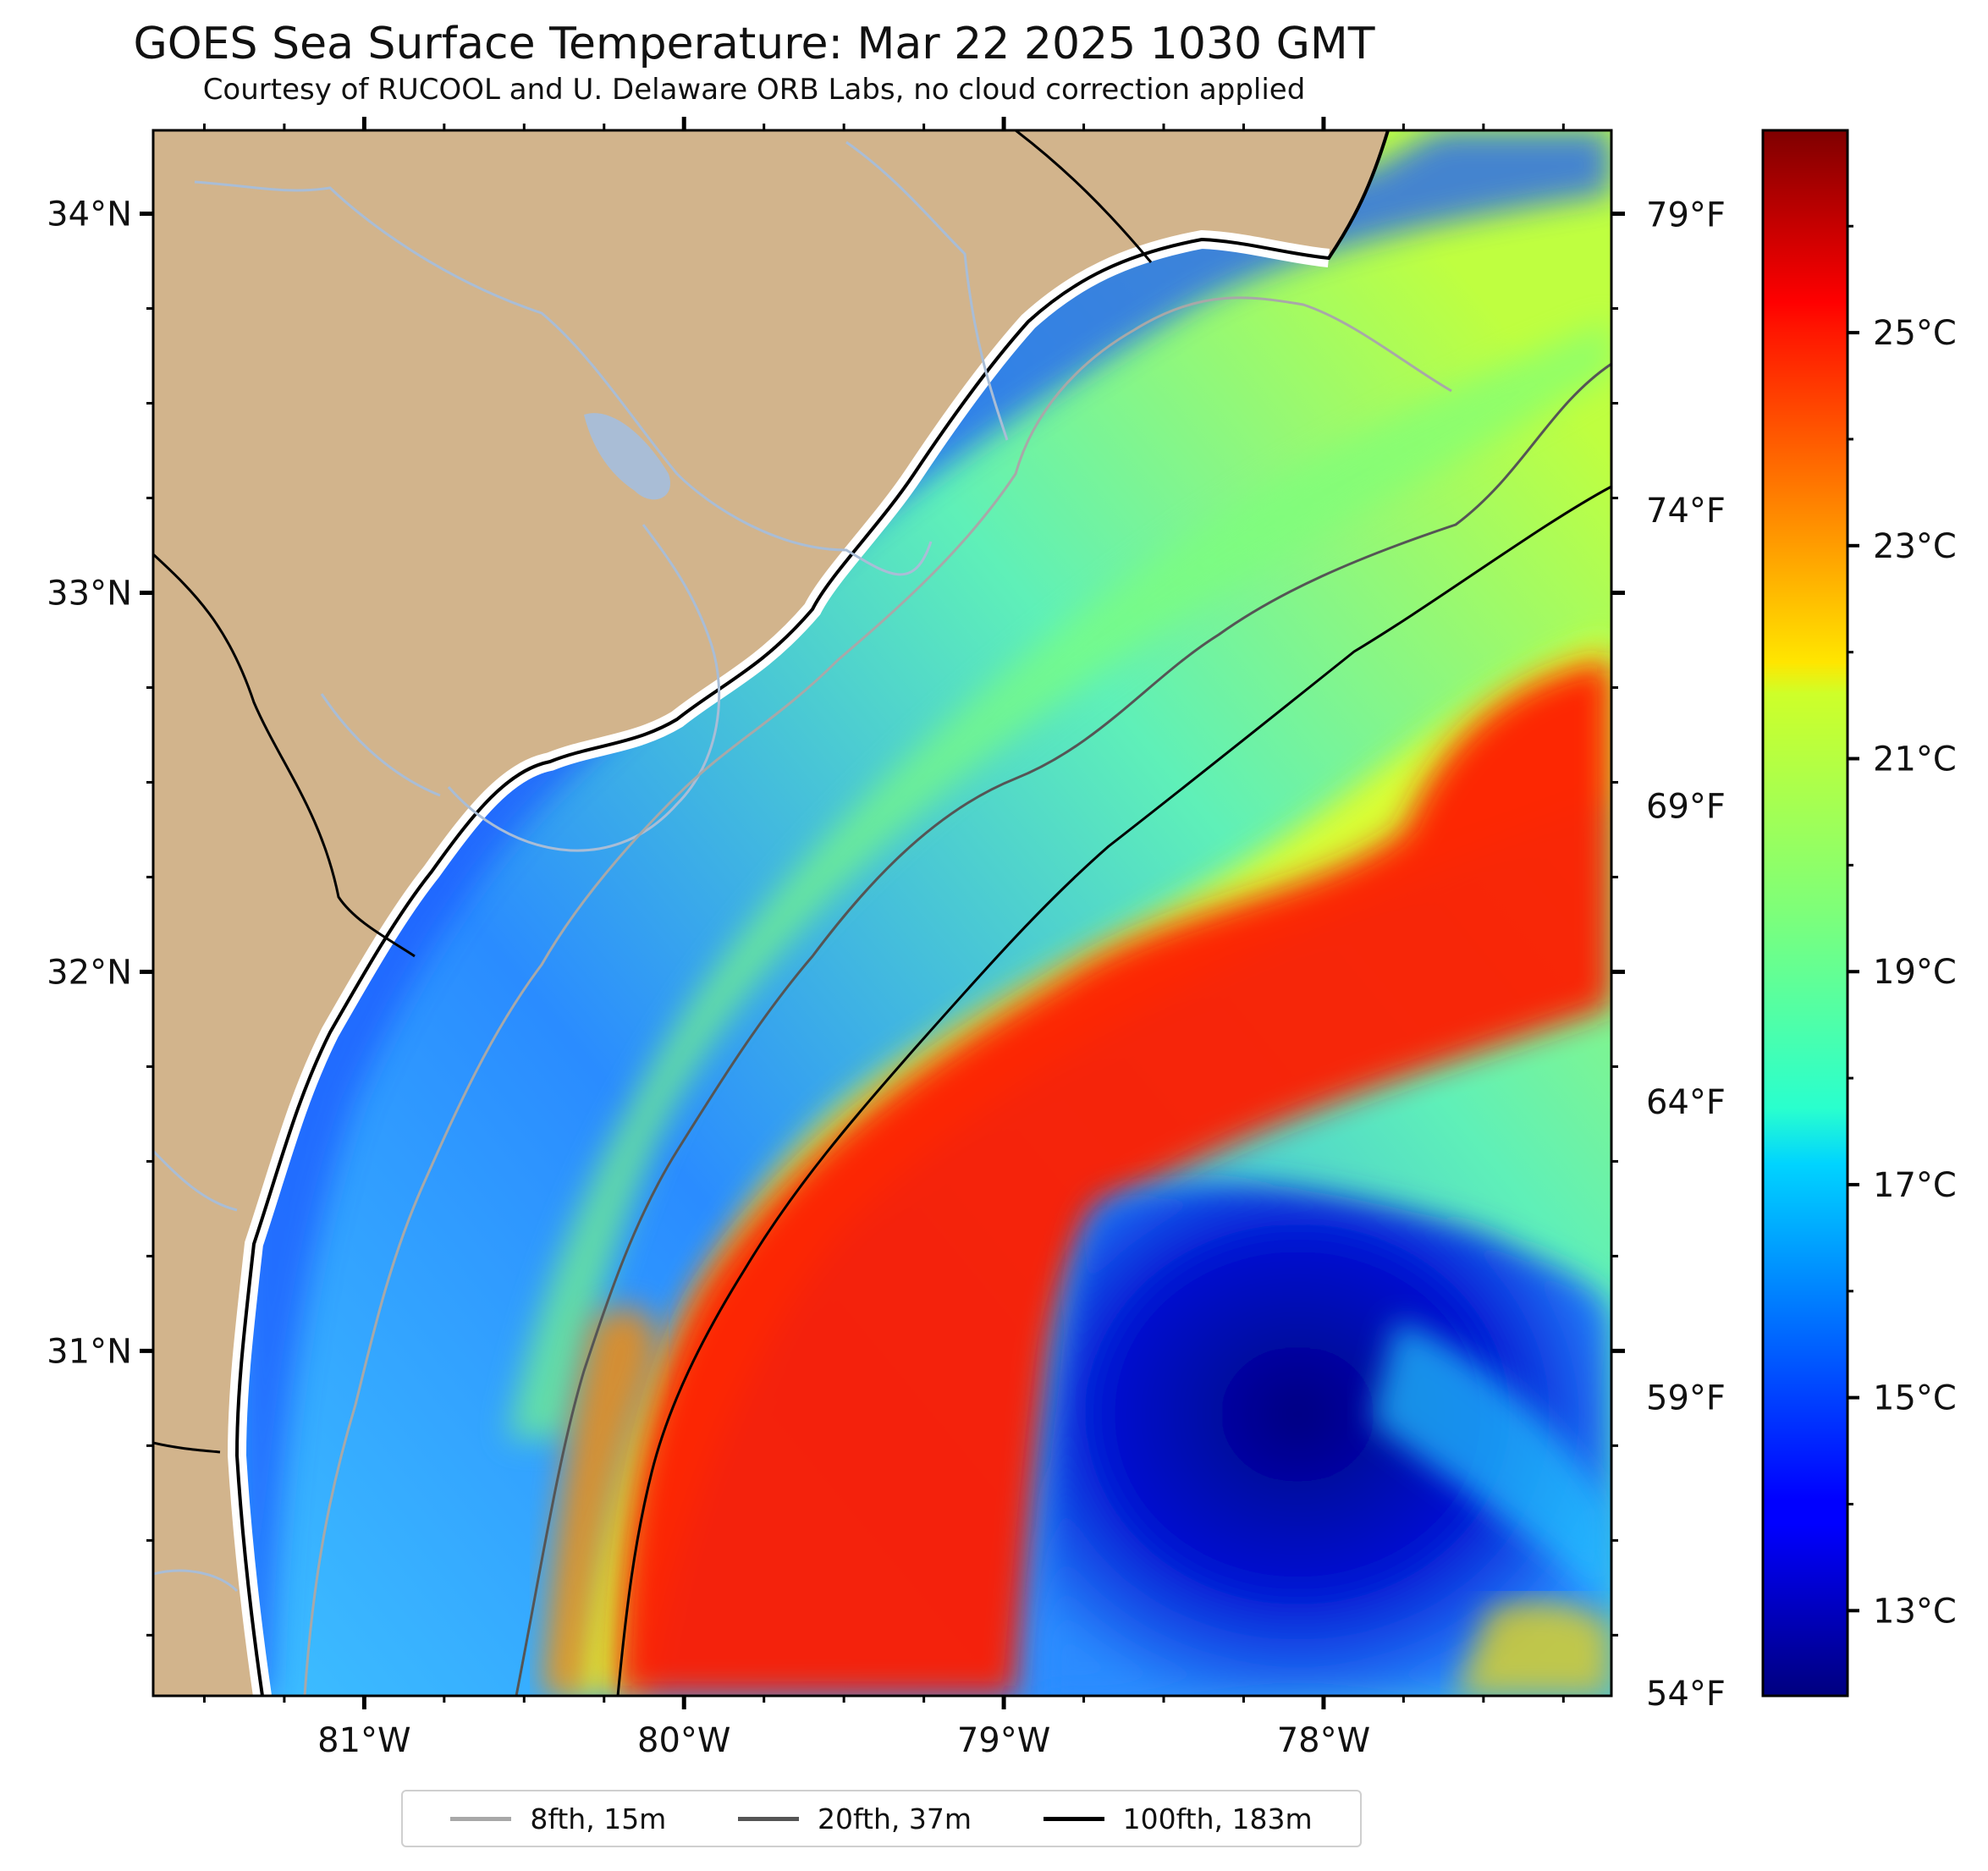 Image resolution: width=1988 pixels, height=1871 pixels. Describe the element at coordinates (363, 1741) in the screenshot. I see `lon-tick-label: 81°W` at that location.